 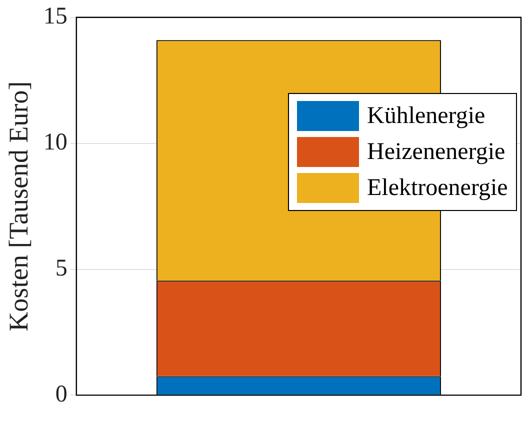 What do you see at coordinates (55, 143) in the screenshot?
I see `y-tick-label: 10` at bounding box center [55, 143].